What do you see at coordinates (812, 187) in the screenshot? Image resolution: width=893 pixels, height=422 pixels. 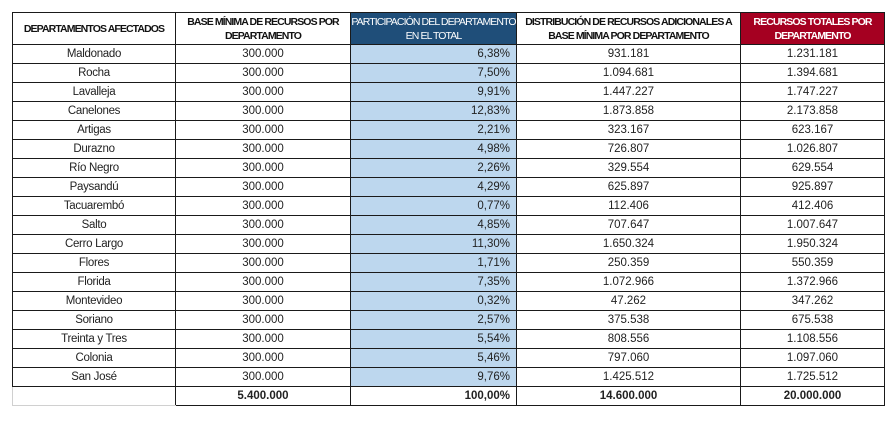 I see `cell-recursos-totales: 925.897` at bounding box center [812, 187].